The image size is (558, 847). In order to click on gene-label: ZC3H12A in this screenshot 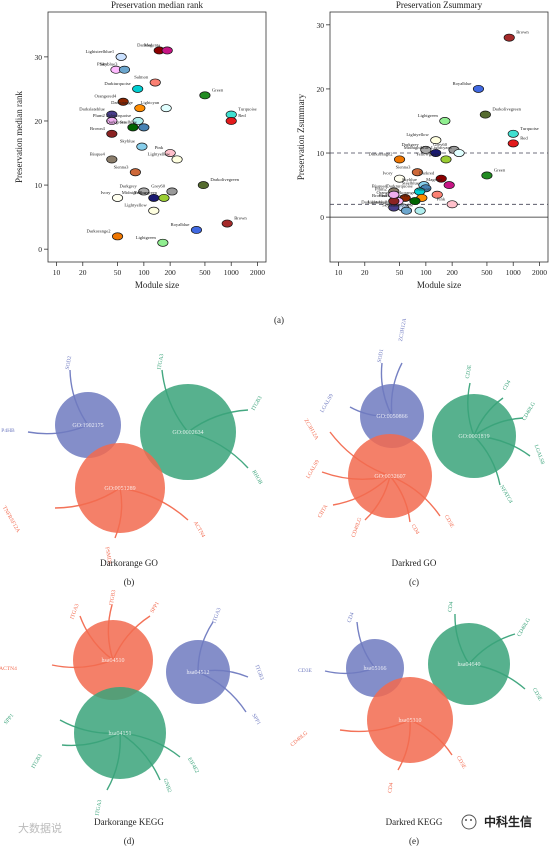, I will do `click(403, 330)`.